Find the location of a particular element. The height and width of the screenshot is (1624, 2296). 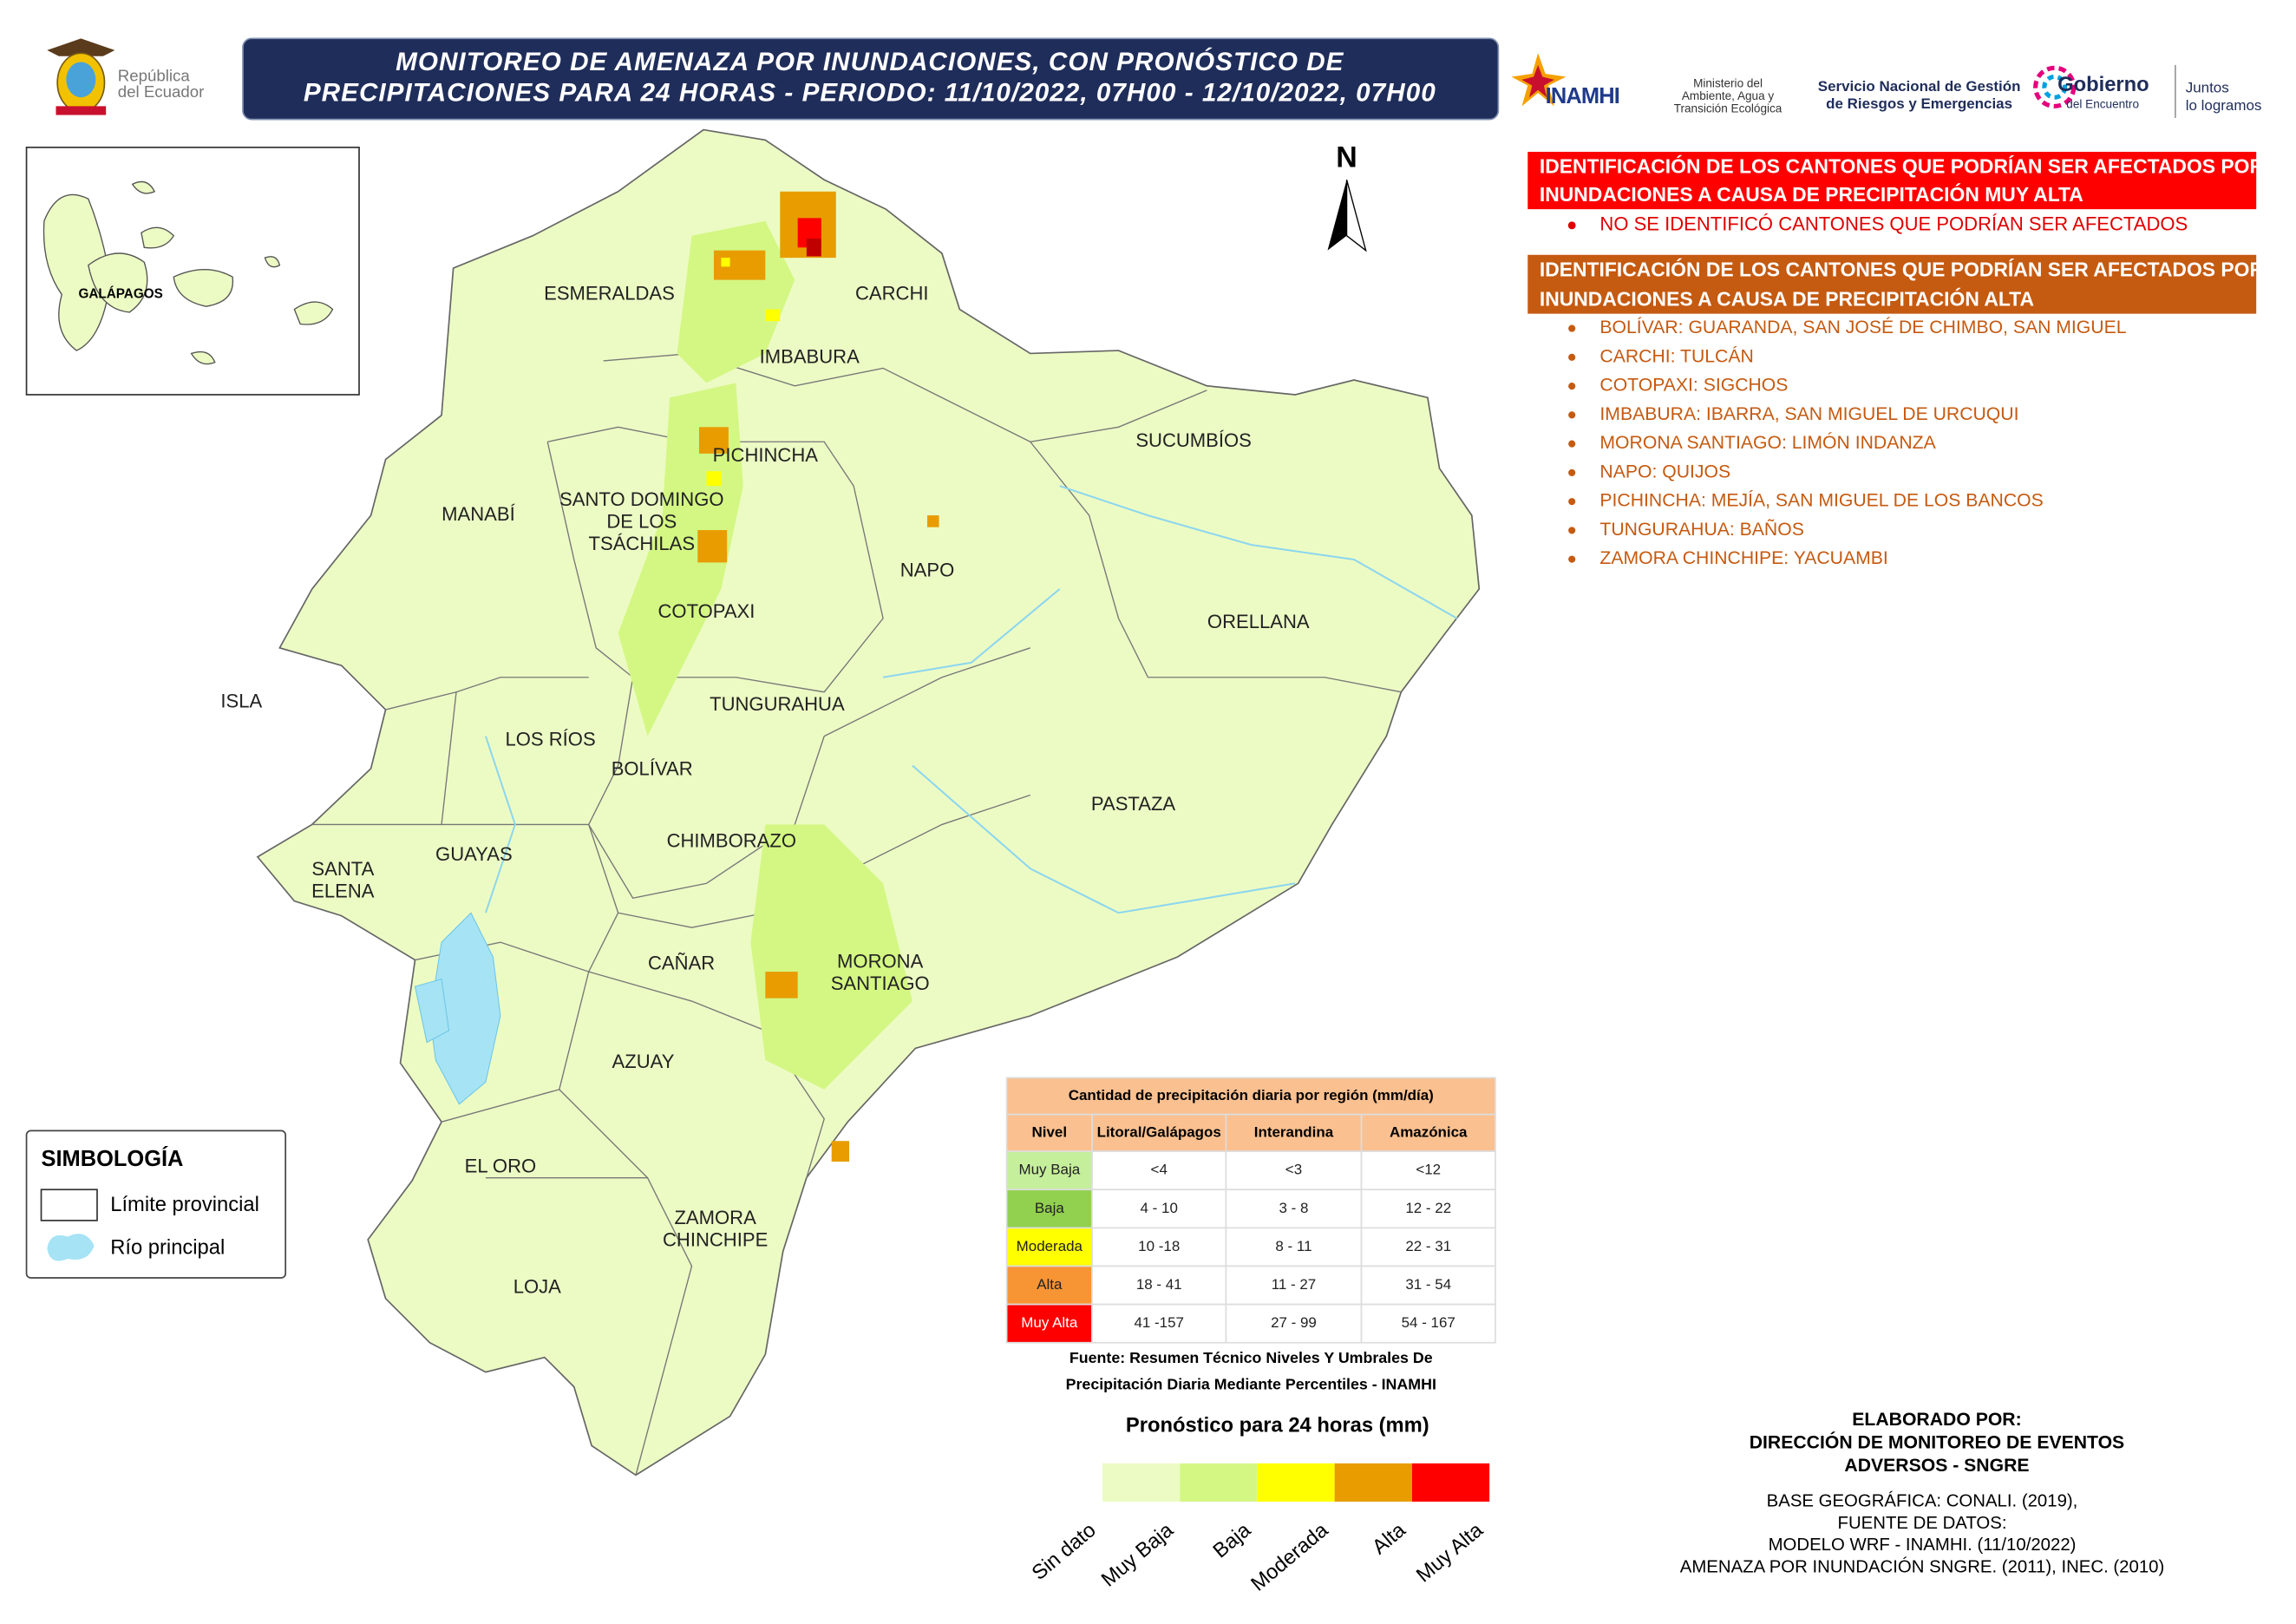

table-title-cell is located at coordinates (1250, 1096).